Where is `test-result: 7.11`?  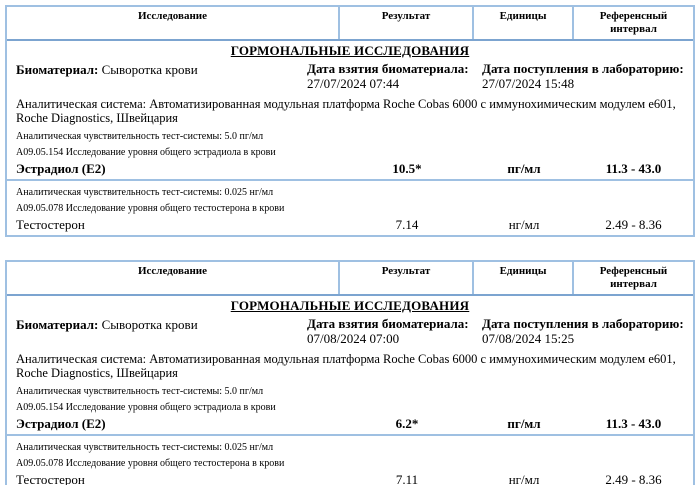 test-result: 7.11 is located at coordinates (407, 478).